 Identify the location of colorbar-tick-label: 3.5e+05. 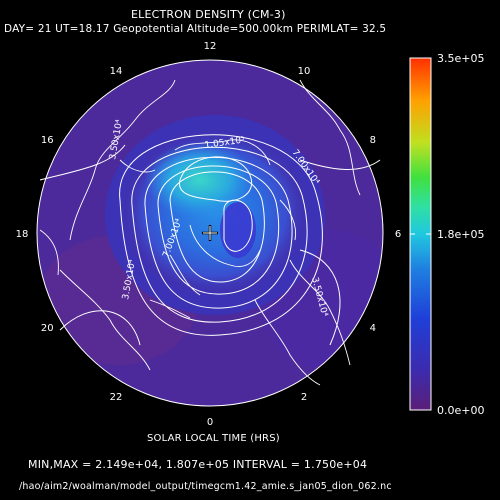
(460, 58).